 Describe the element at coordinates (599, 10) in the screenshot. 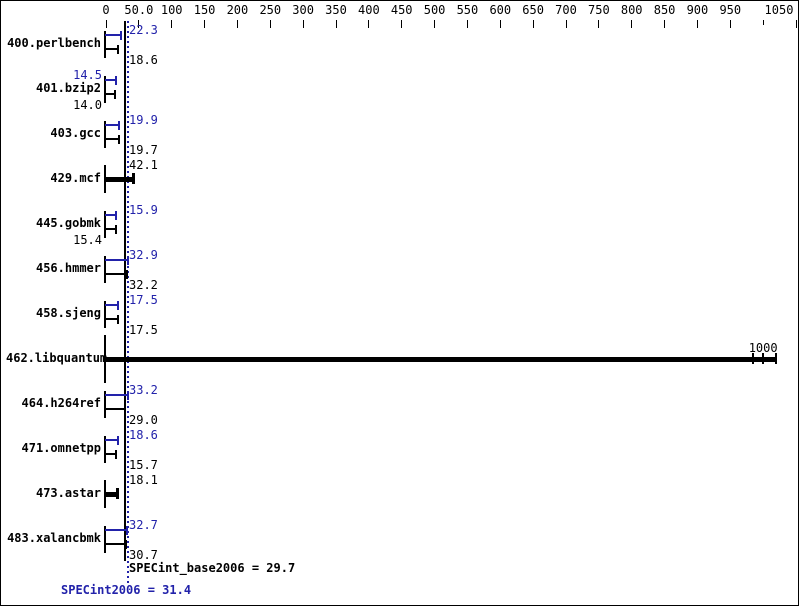

I see `axis-tick-label: 750` at that location.